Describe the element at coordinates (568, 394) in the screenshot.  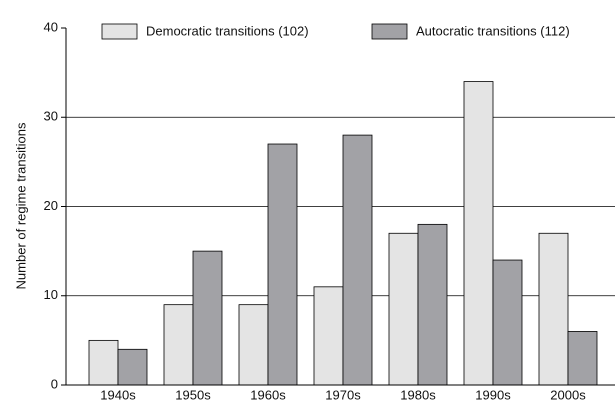
I see `x-tick-label: 2000s` at that location.